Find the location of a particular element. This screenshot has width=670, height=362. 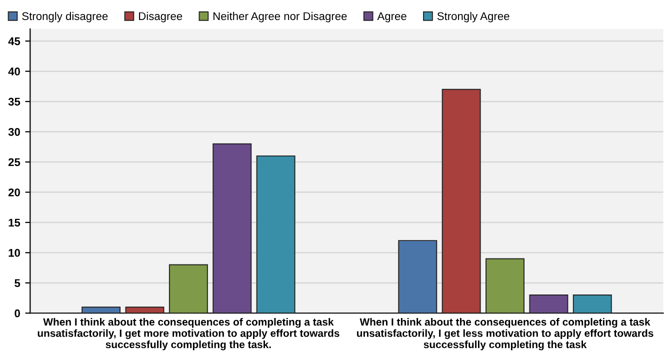

y-tick-label: 10 is located at coordinates (14, 252).